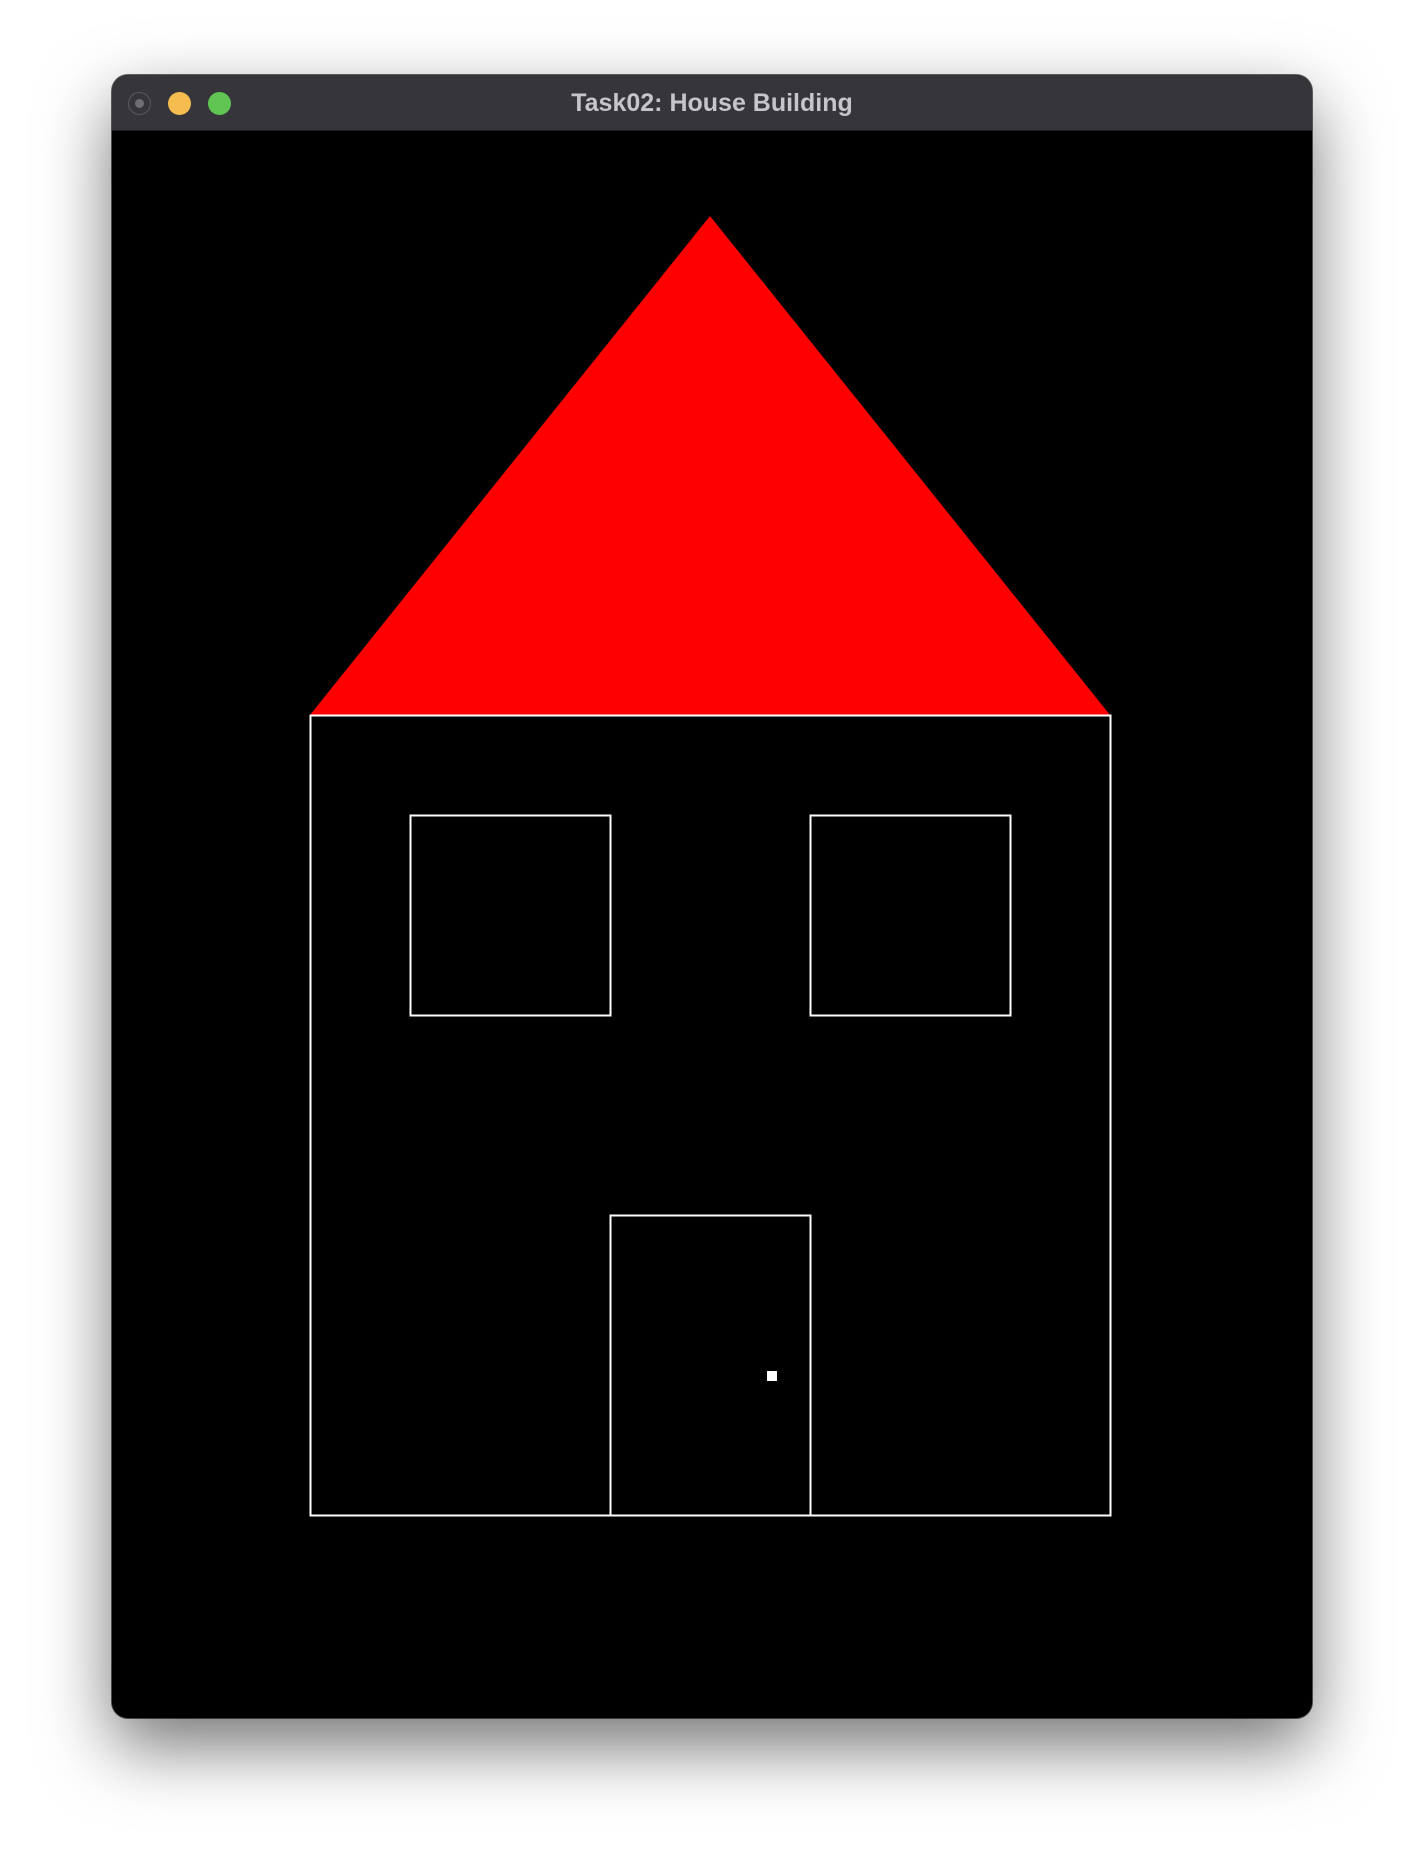 This screenshot has width=1424, height=1866. I want to click on zoom-button, so click(219, 103).